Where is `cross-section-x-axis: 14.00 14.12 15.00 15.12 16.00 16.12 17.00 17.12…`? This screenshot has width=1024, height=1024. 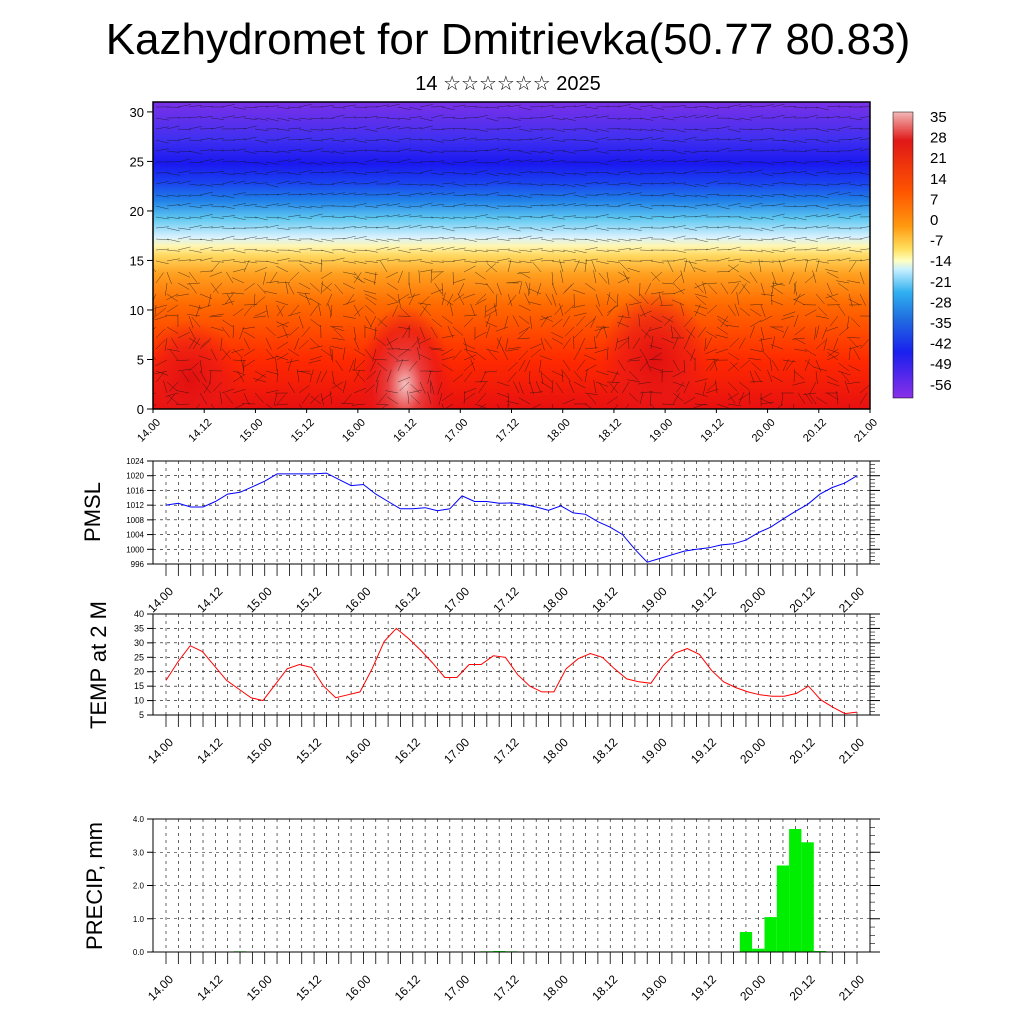 cross-section-x-axis: 14.00 14.12 15.00 15.12 16.00 16.12 17.00 17.12… is located at coordinates (507, 427).